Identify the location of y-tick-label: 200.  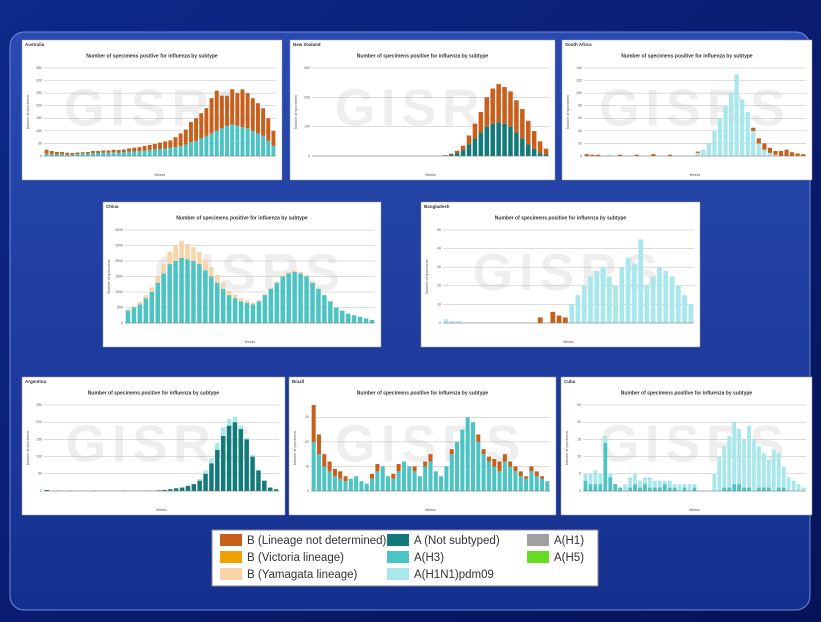
(39, 422).